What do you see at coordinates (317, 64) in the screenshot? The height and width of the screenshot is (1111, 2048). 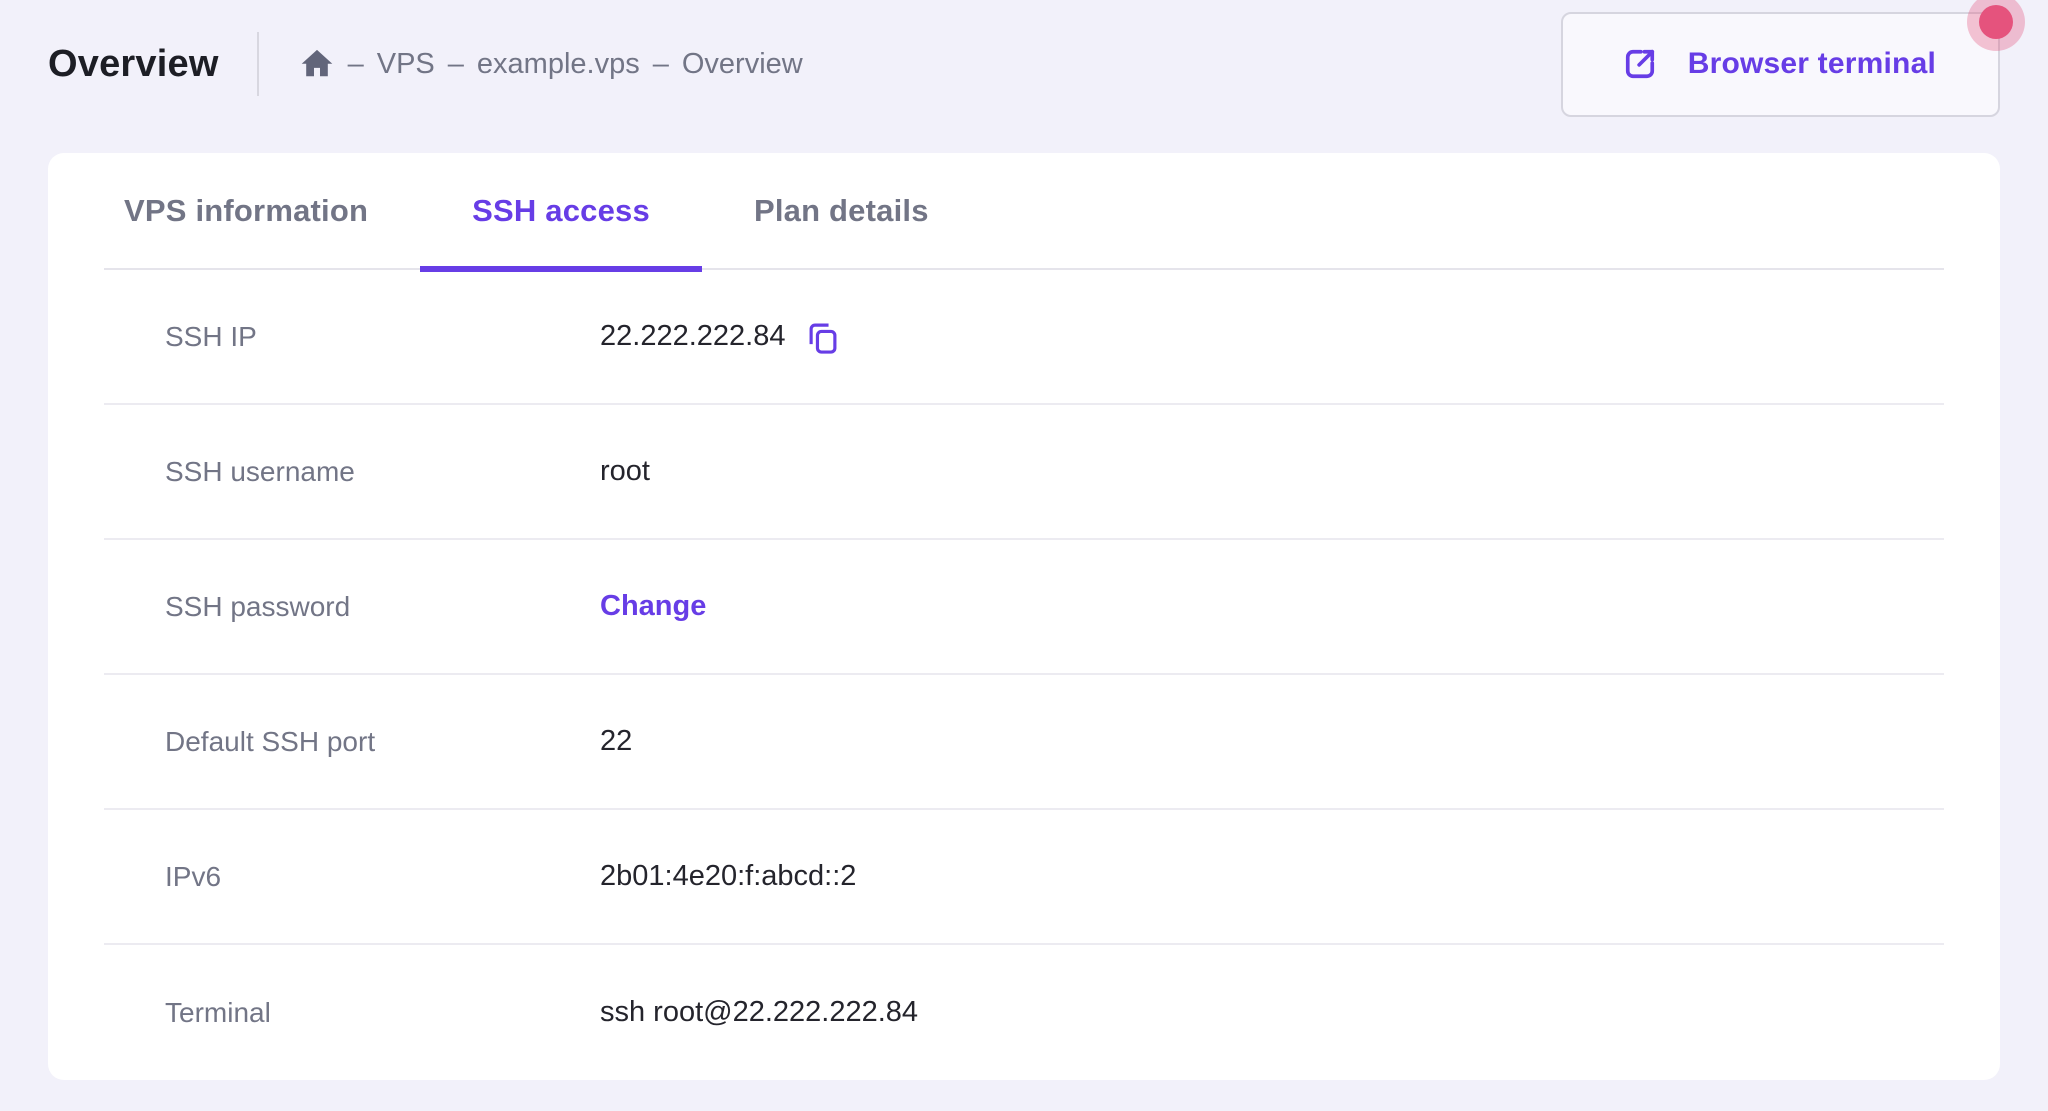 I see `home-icon` at bounding box center [317, 64].